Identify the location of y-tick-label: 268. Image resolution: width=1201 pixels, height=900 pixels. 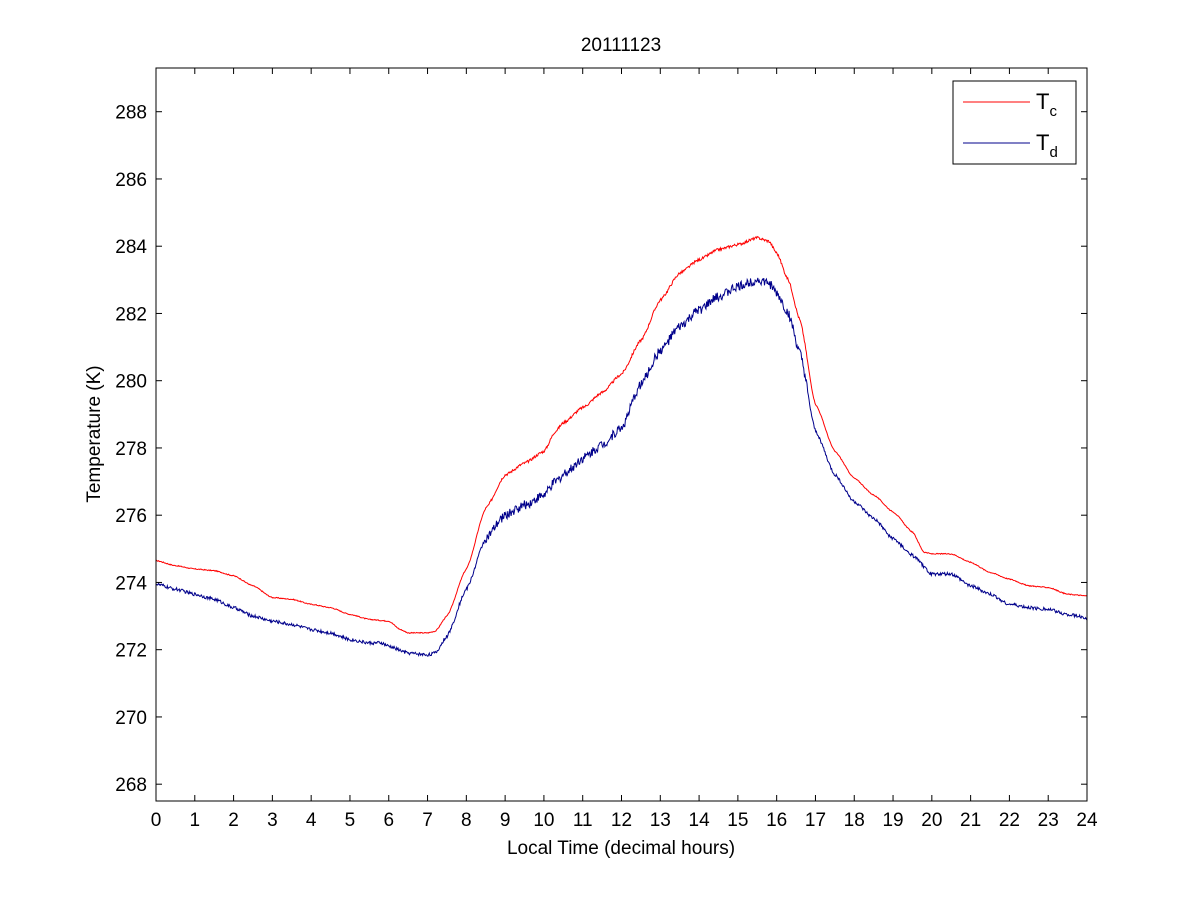
(131, 785).